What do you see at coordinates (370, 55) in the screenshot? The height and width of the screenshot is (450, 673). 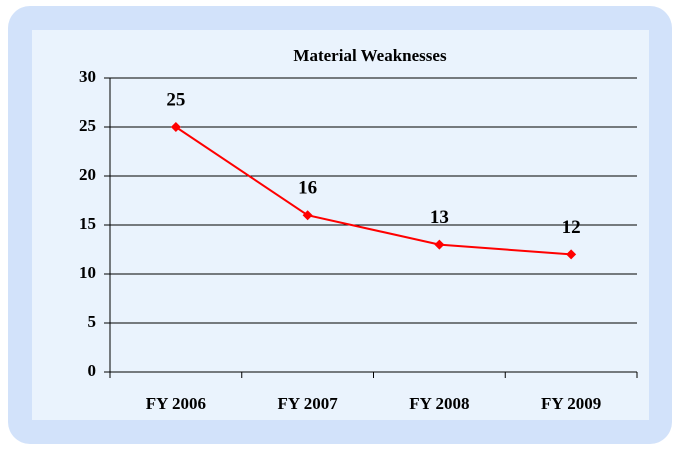 I see `chart-title: Material Weaknesses` at bounding box center [370, 55].